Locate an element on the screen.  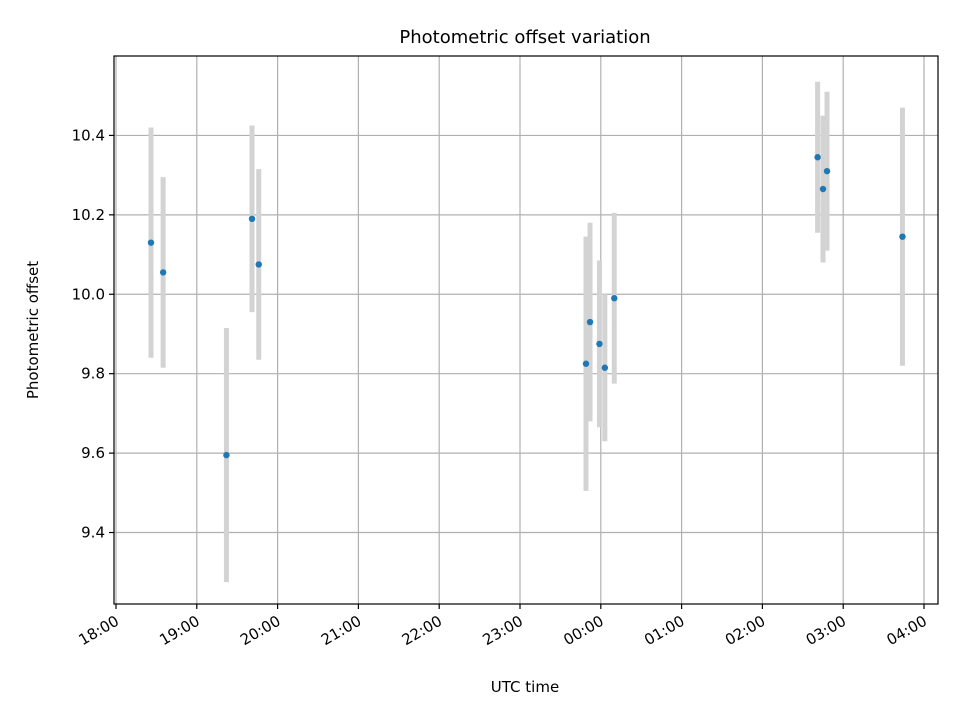
x-axis-label: UTC time is located at coordinates (525, 687).